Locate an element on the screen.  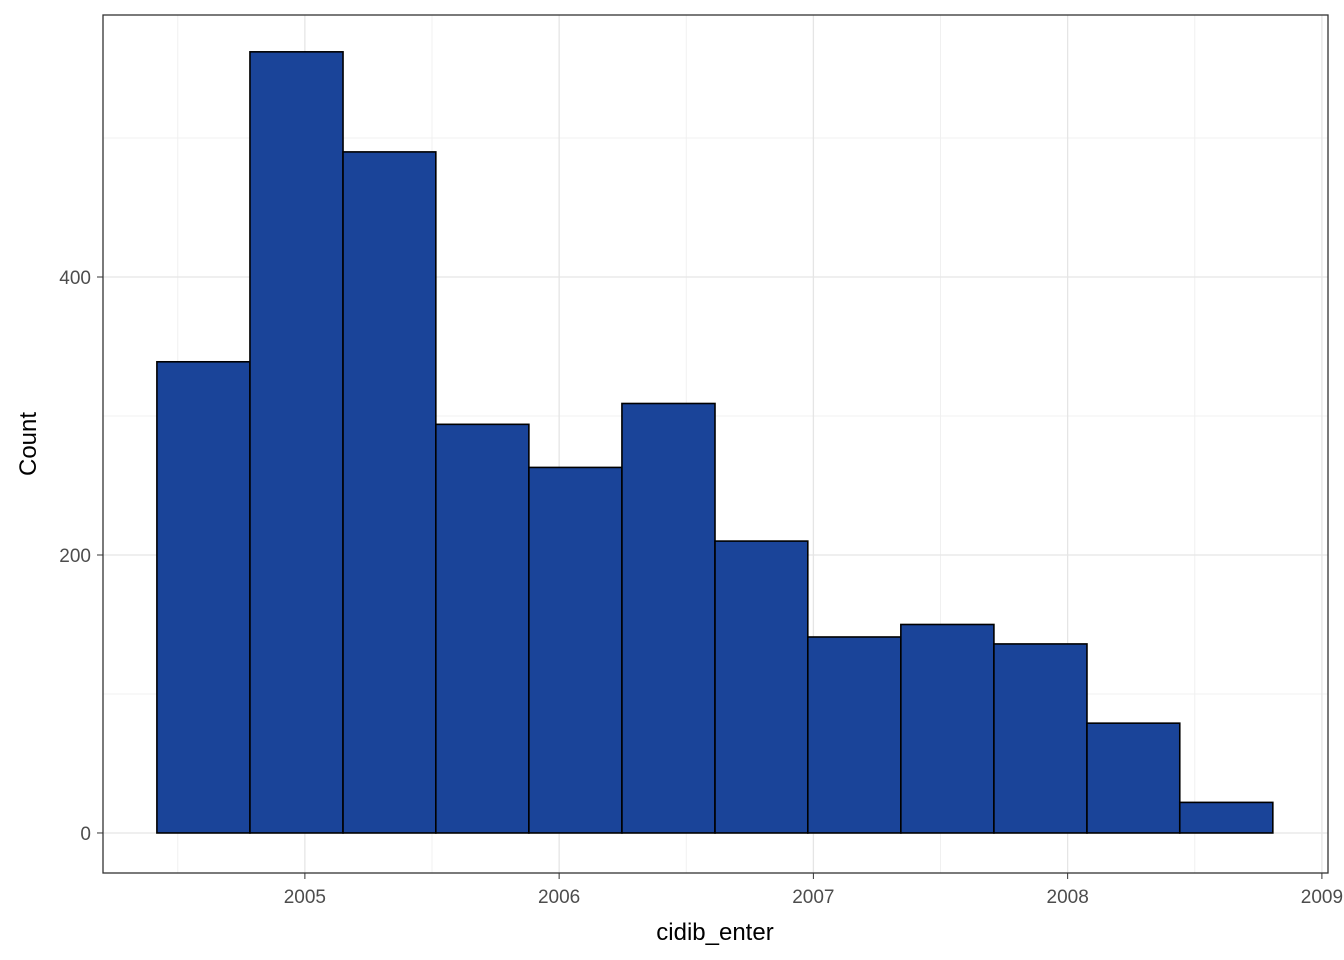
x-tick-label: 2006 is located at coordinates (559, 897).